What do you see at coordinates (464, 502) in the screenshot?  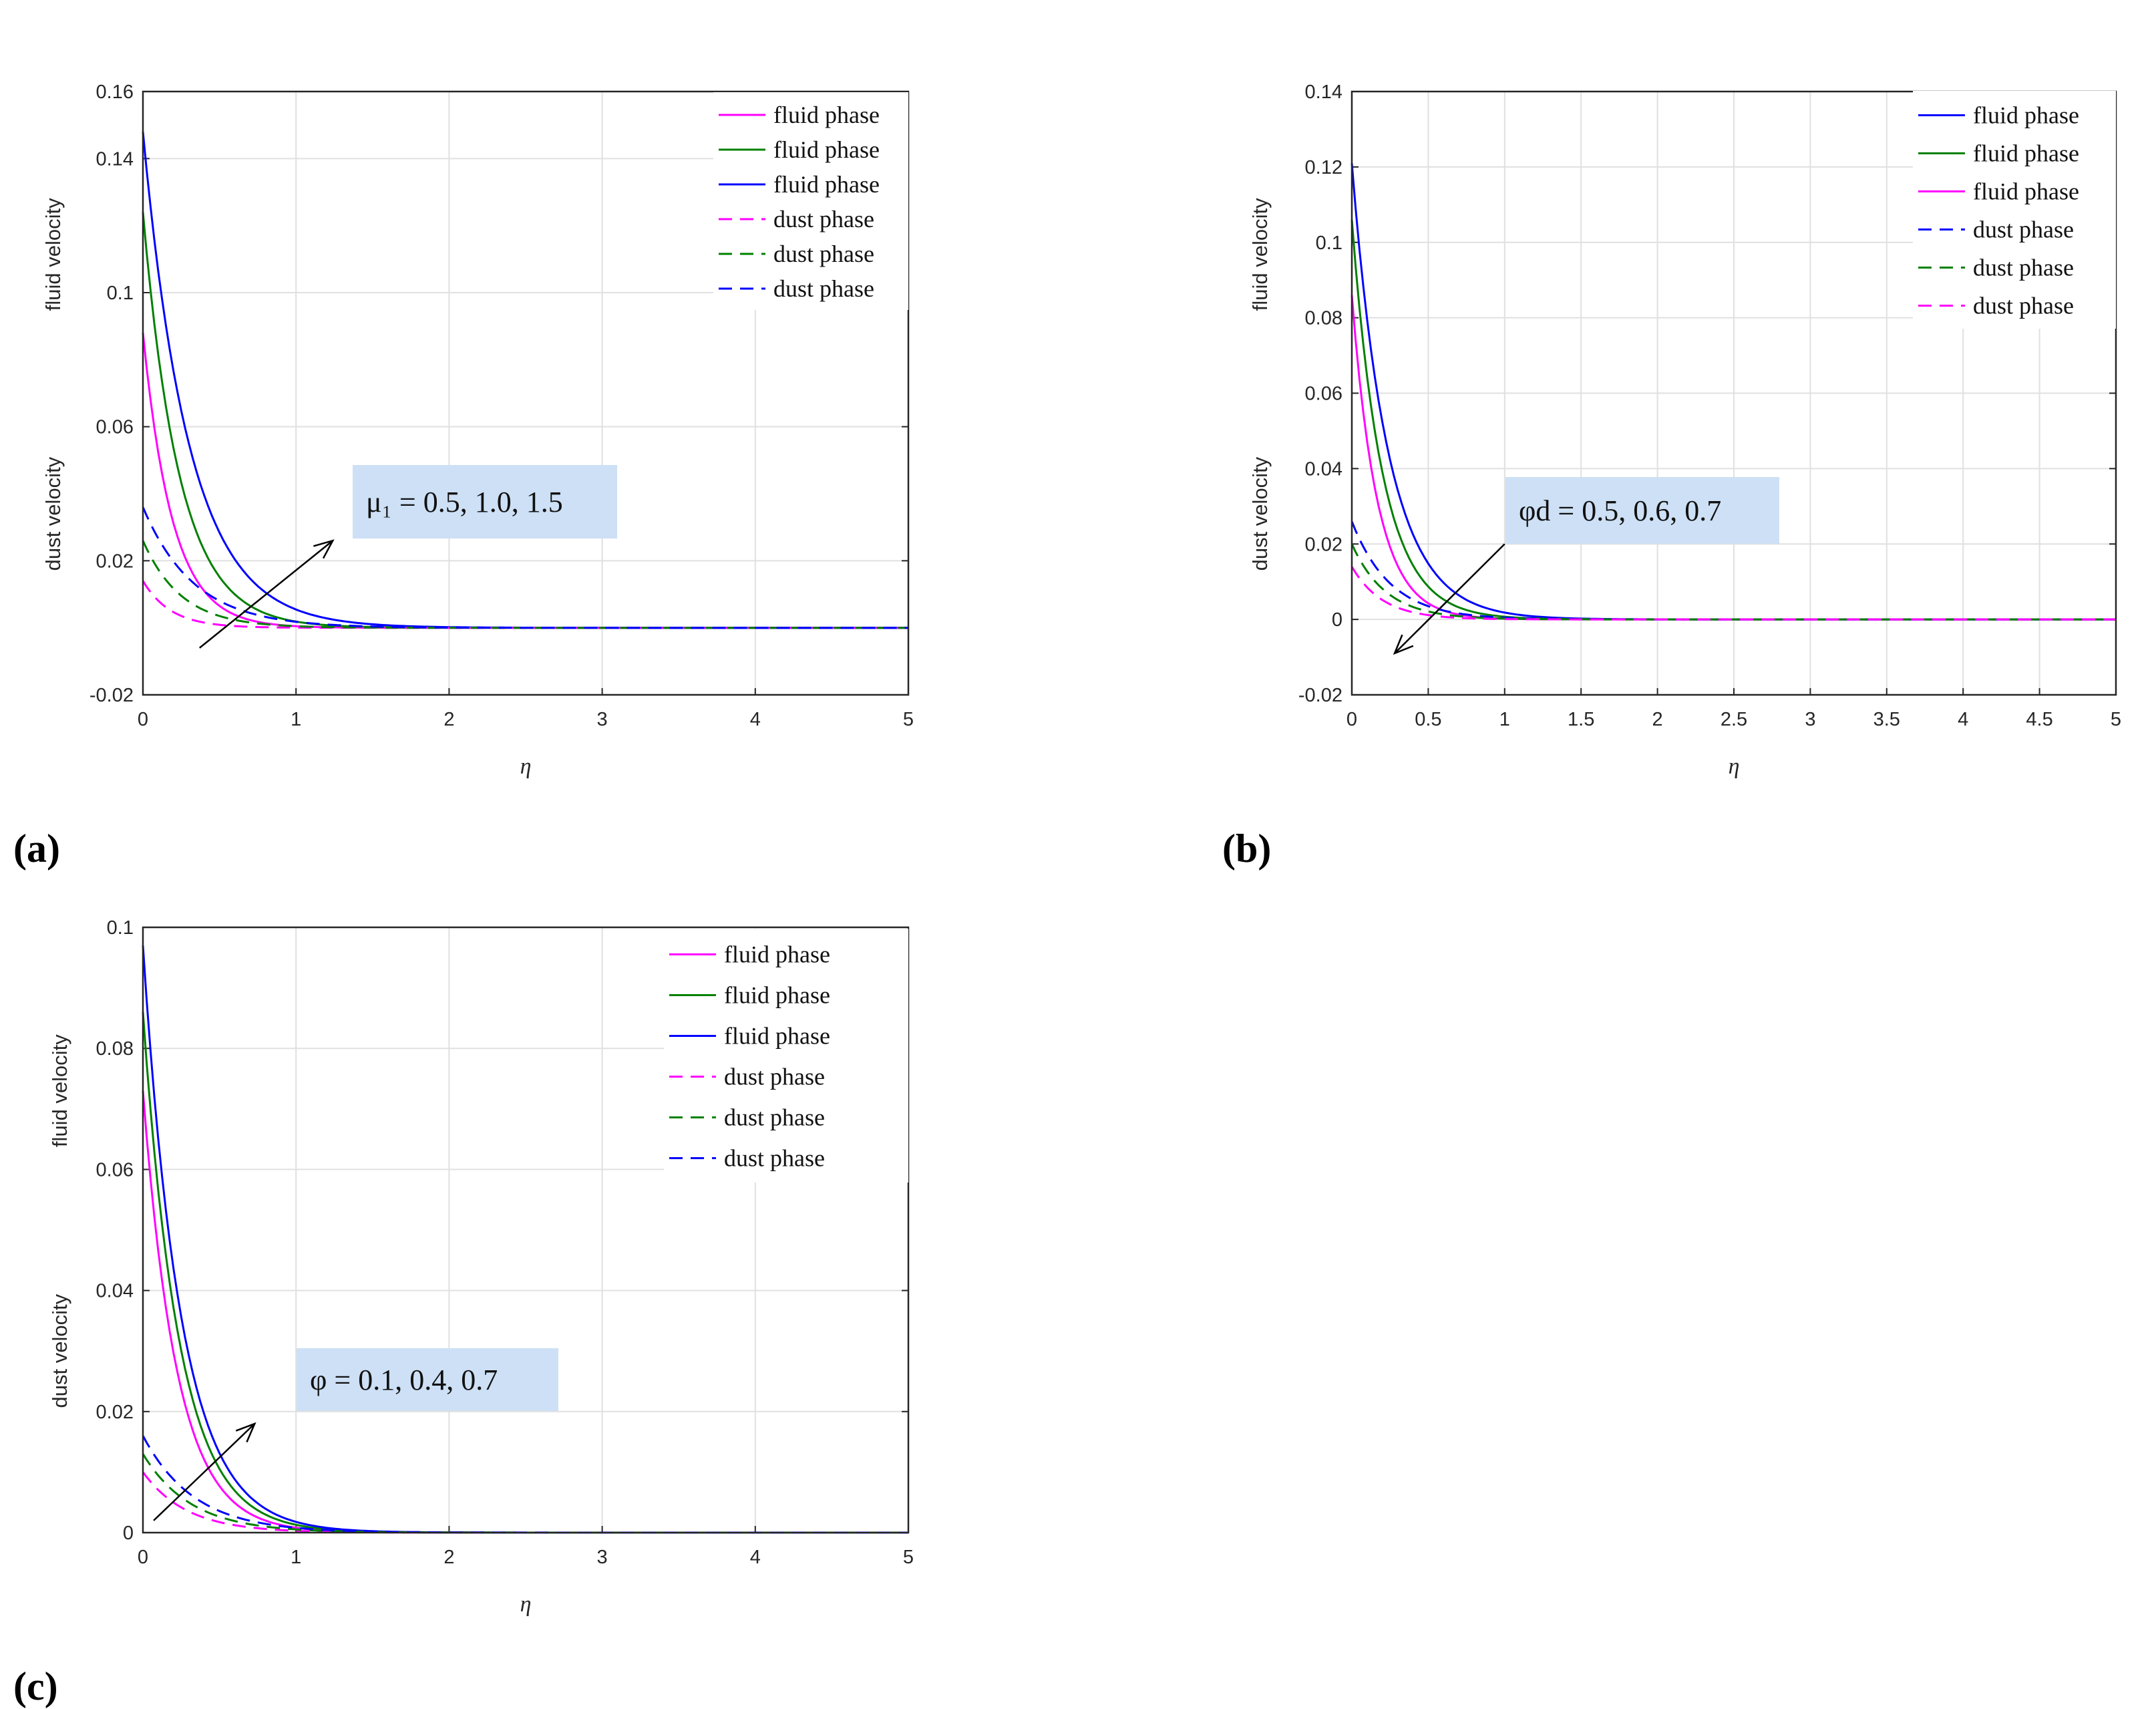 I see `annotation-text: μ₁ = 0.5, 1.0, 1.5` at bounding box center [464, 502].